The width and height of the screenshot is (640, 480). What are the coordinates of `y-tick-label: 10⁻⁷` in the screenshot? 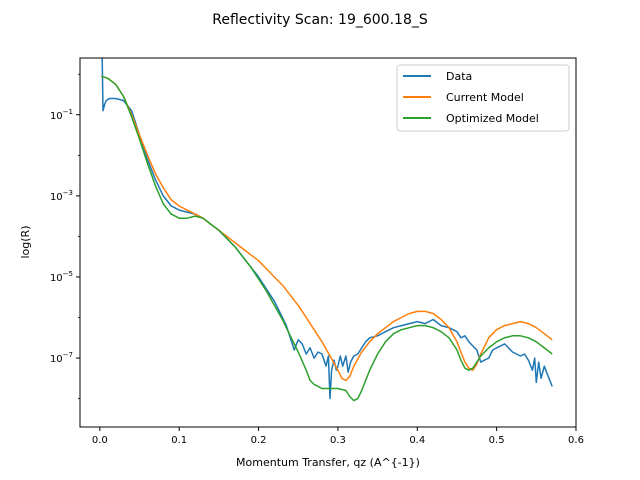 It's located at (61, 358).